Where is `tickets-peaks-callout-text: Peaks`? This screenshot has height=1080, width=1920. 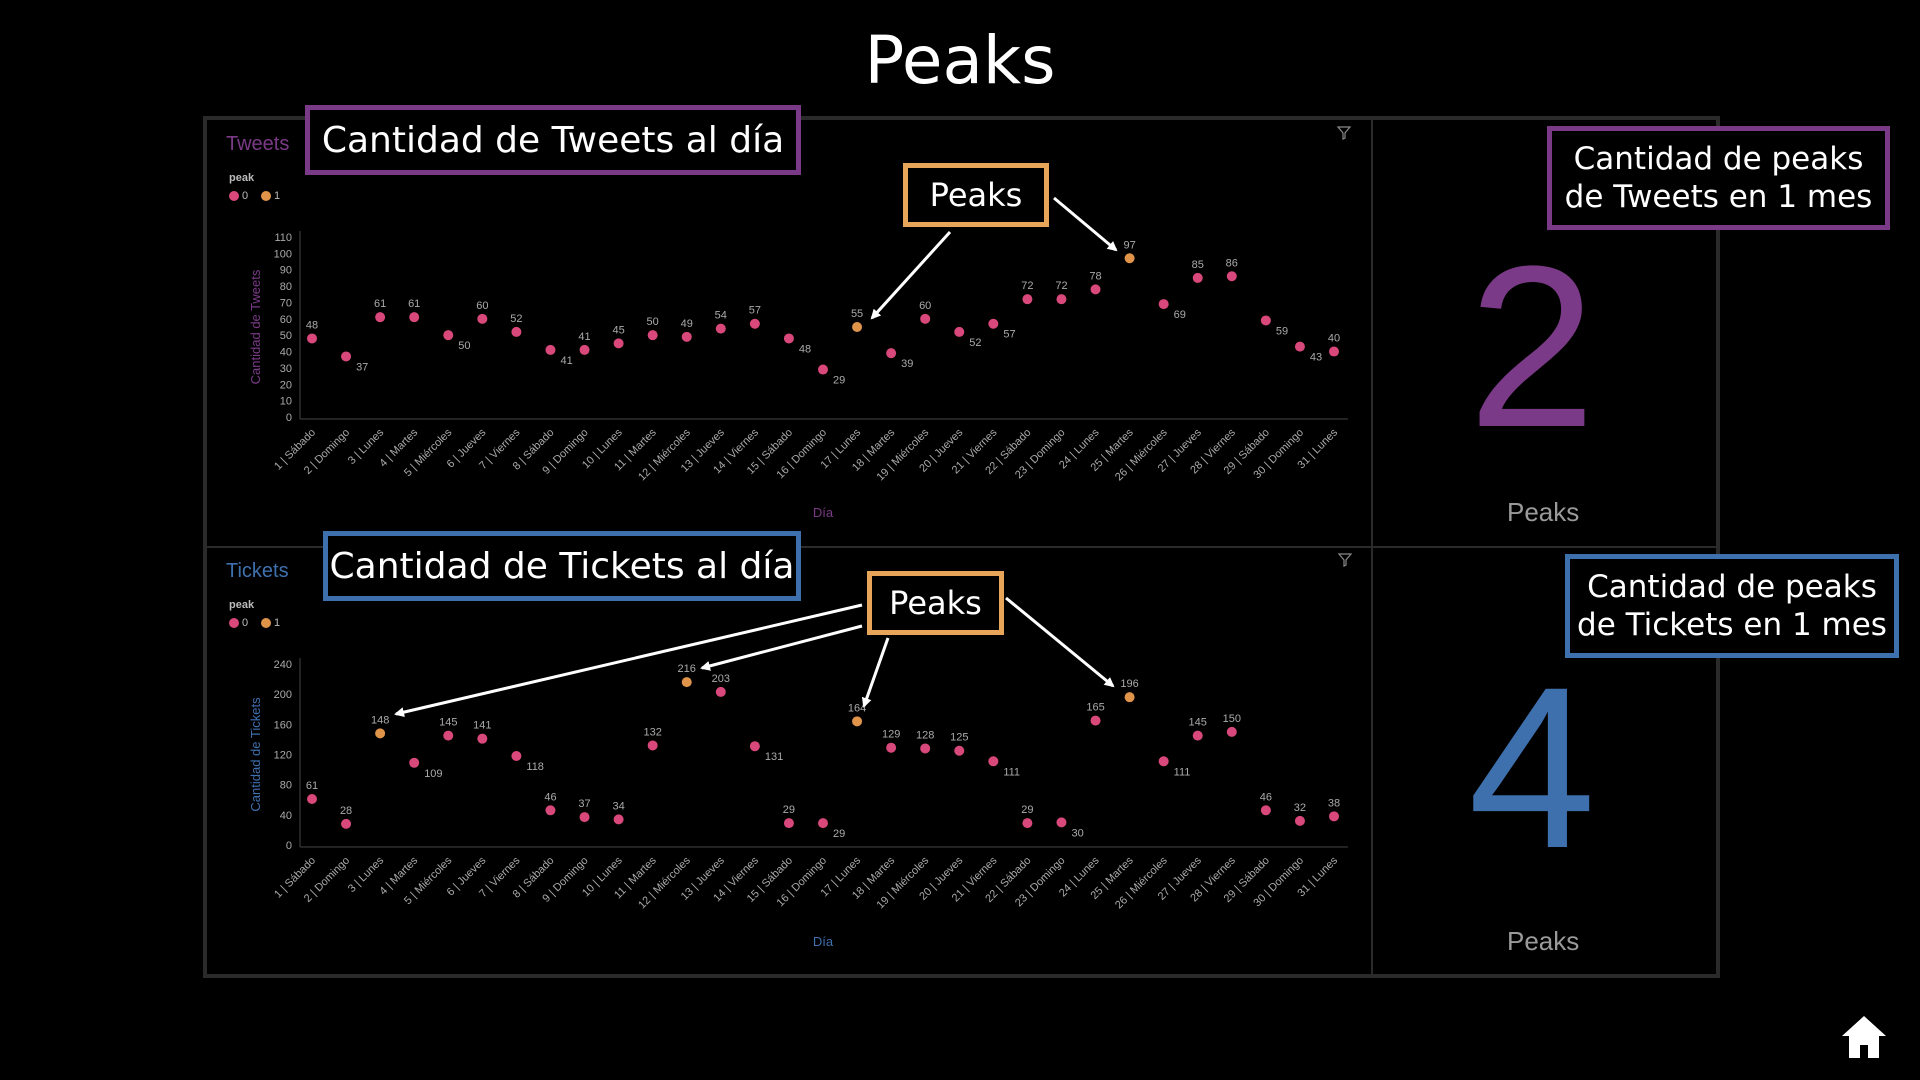
tickets-peaks-callout-text: Peaks is located at coordinates (935, 603).